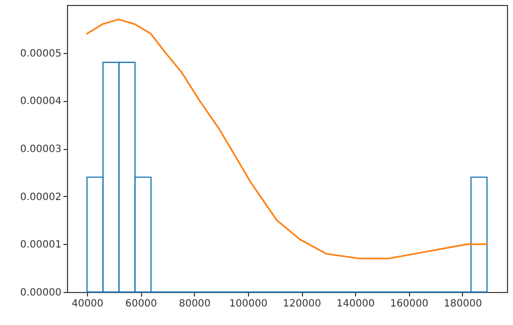  What do you see at coordinates (41, 293) in the screenshot?
I see `y-tick-label: 0.00000` at bounding box center [41, 293].